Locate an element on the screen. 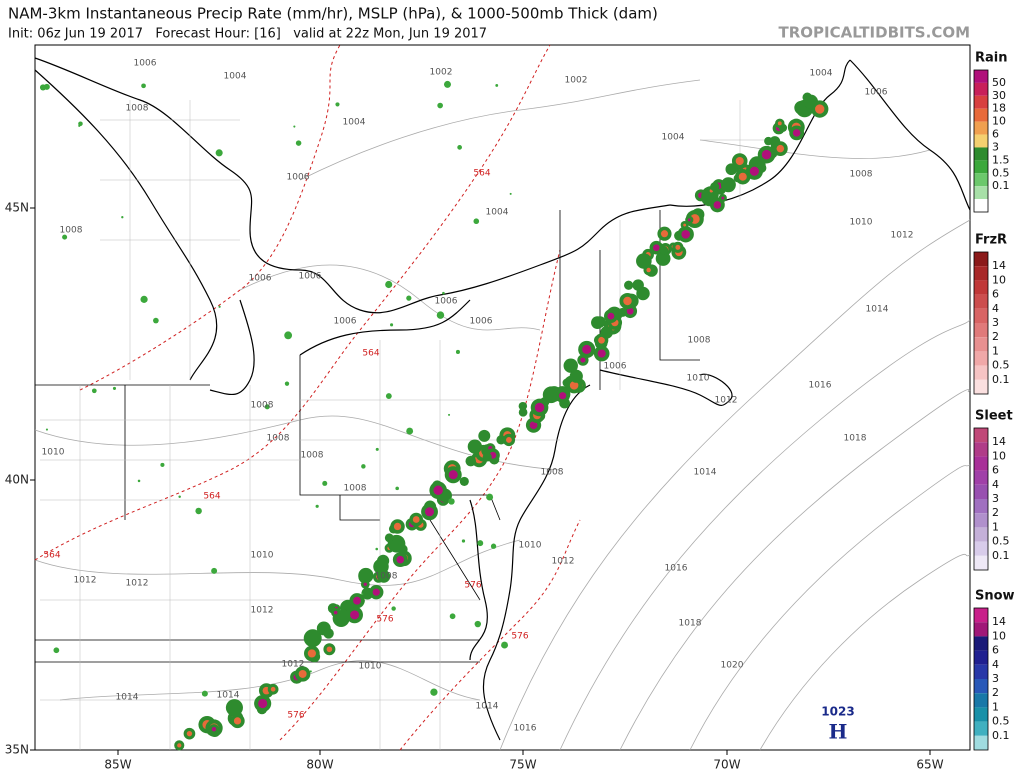 Image resolution: width=1024 pixels, height=776 pixels. legend-level: 10 is located at coordinates (999, 279).